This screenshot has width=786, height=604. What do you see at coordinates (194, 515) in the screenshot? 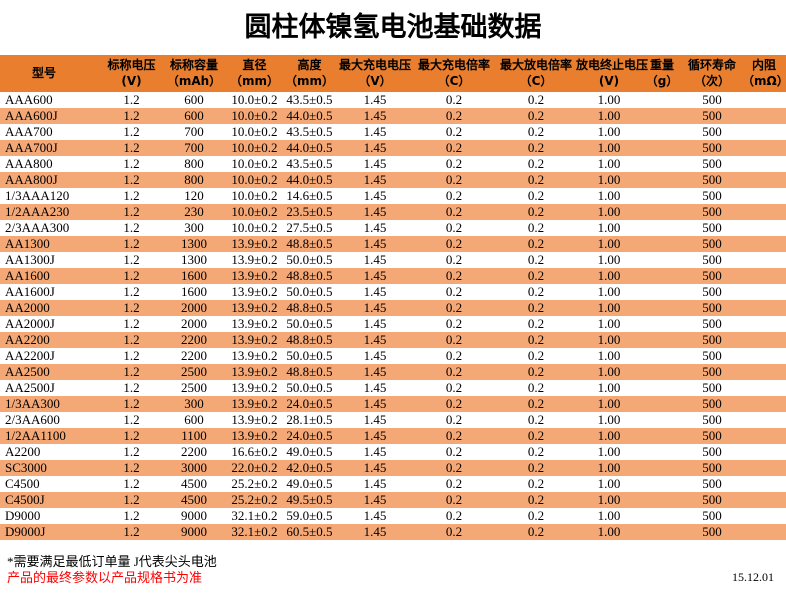
I see `cell-nominal_capacity: 9000` at bounding box center [194, 515].